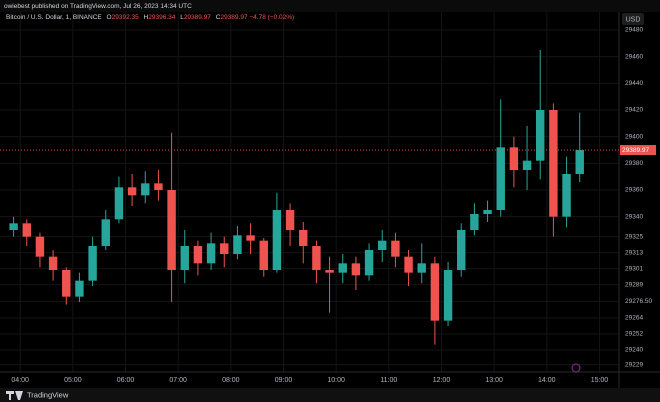 The height and width of the screenshot is (402, 660). Describe the element at coordinates (197, 17) in the screenshot. I see `low-value: 29389.97` at that location.